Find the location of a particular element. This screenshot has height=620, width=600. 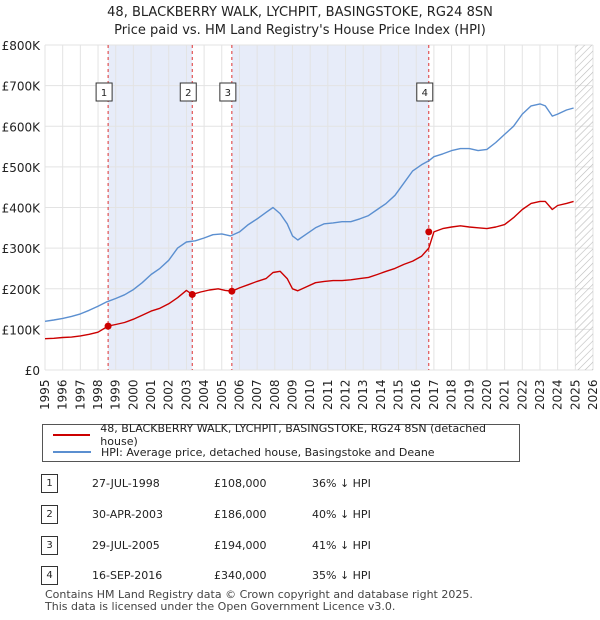

row-number-box: 2 is located at coordinates (49, 514).